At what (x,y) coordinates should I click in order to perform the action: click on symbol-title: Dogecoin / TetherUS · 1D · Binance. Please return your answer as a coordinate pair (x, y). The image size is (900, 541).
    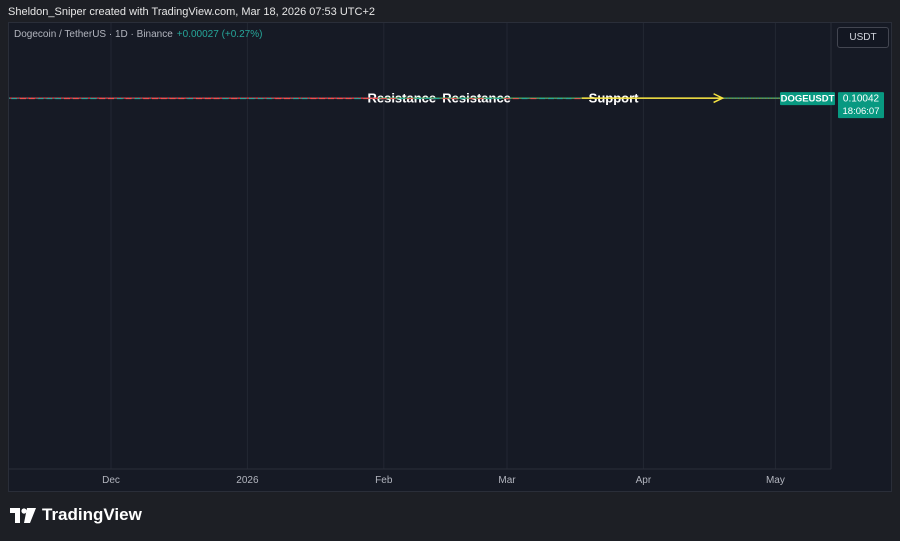
    Looking at the image, I should click on (93, 34).